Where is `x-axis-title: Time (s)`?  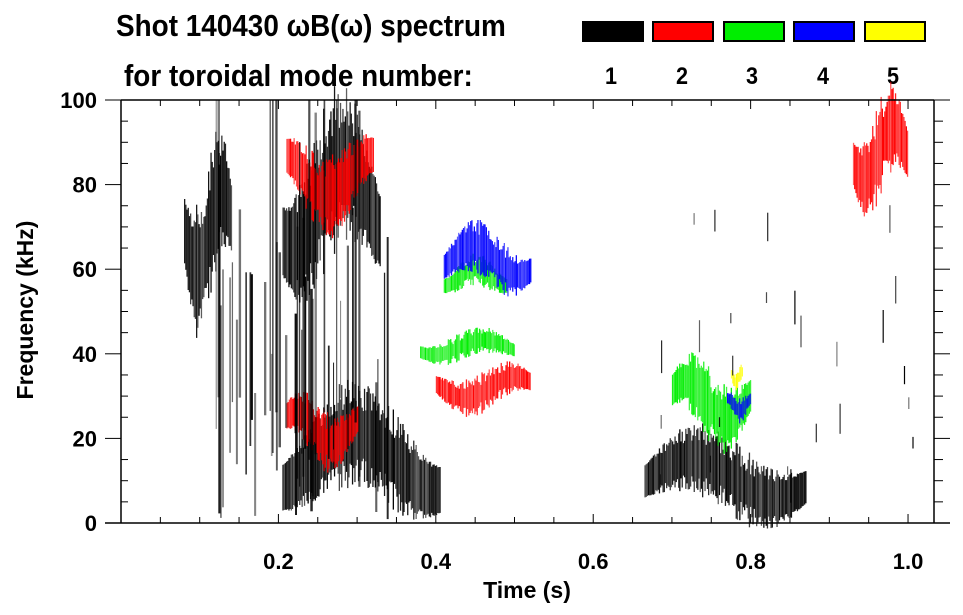
x-axis-title: Time (s) is located at coordinates (527, 590).